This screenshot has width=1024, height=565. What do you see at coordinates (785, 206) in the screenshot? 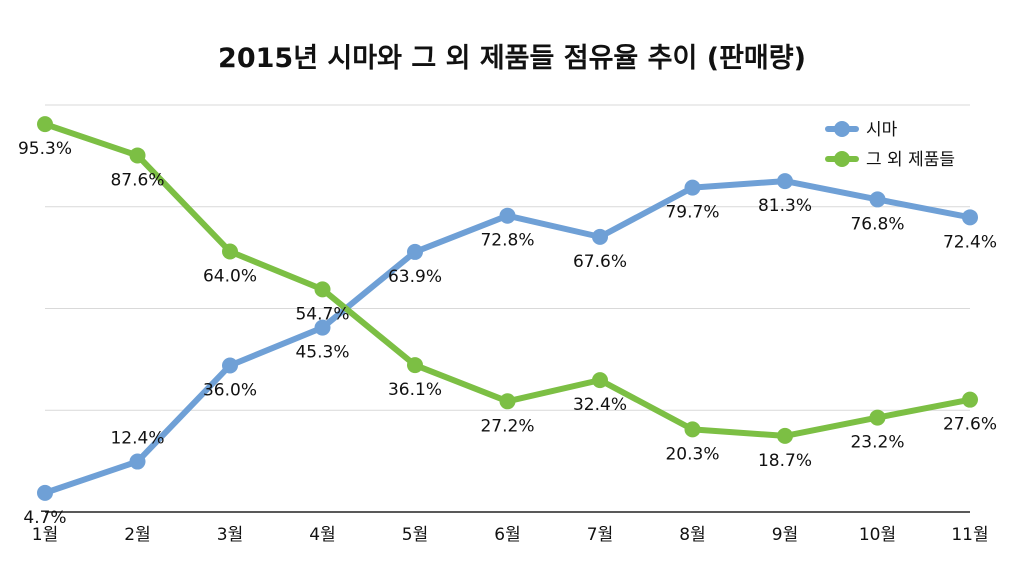
I see `data-label: 81.3%` at bounding box center [785, 206].